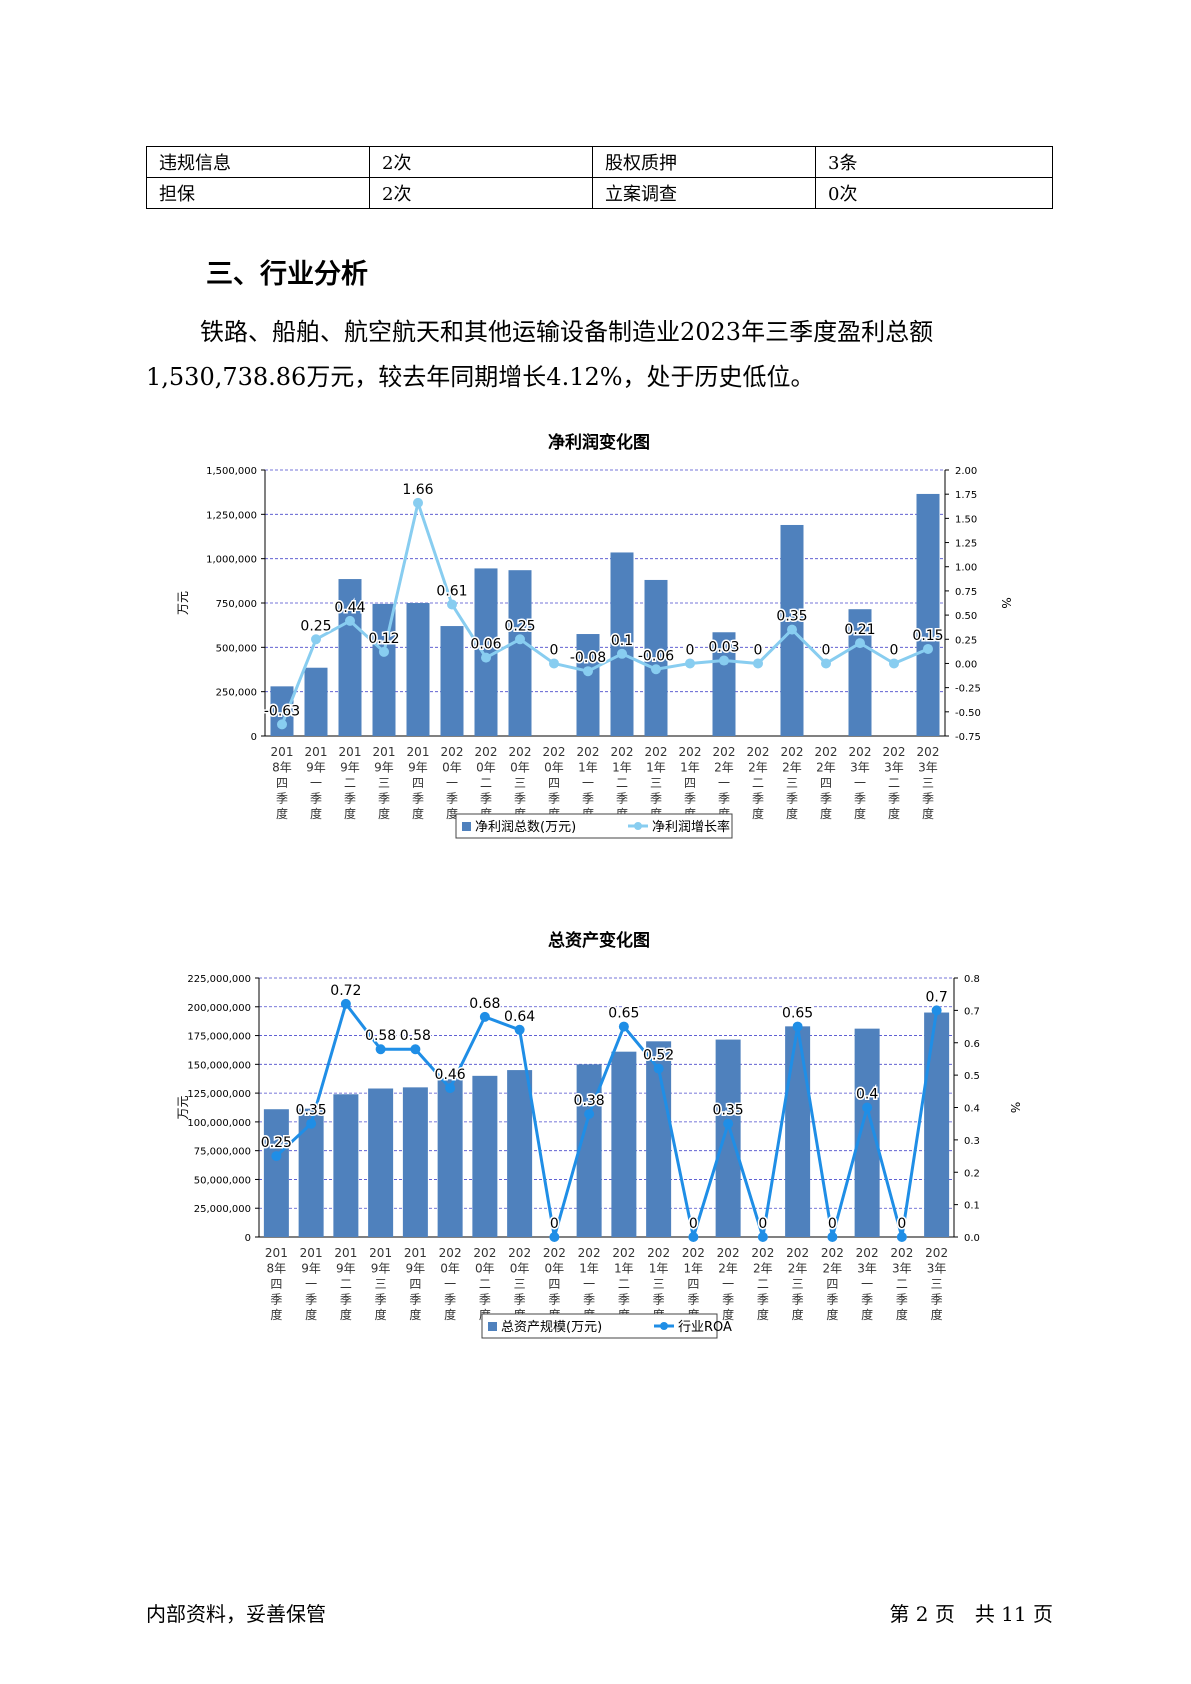 The image size is (1191, 1684). What do you see at coordinates (415, 1284) in the screenshot?
I see `x-tick-label: 201 9年四季度` at bounding box center [415, 1284].